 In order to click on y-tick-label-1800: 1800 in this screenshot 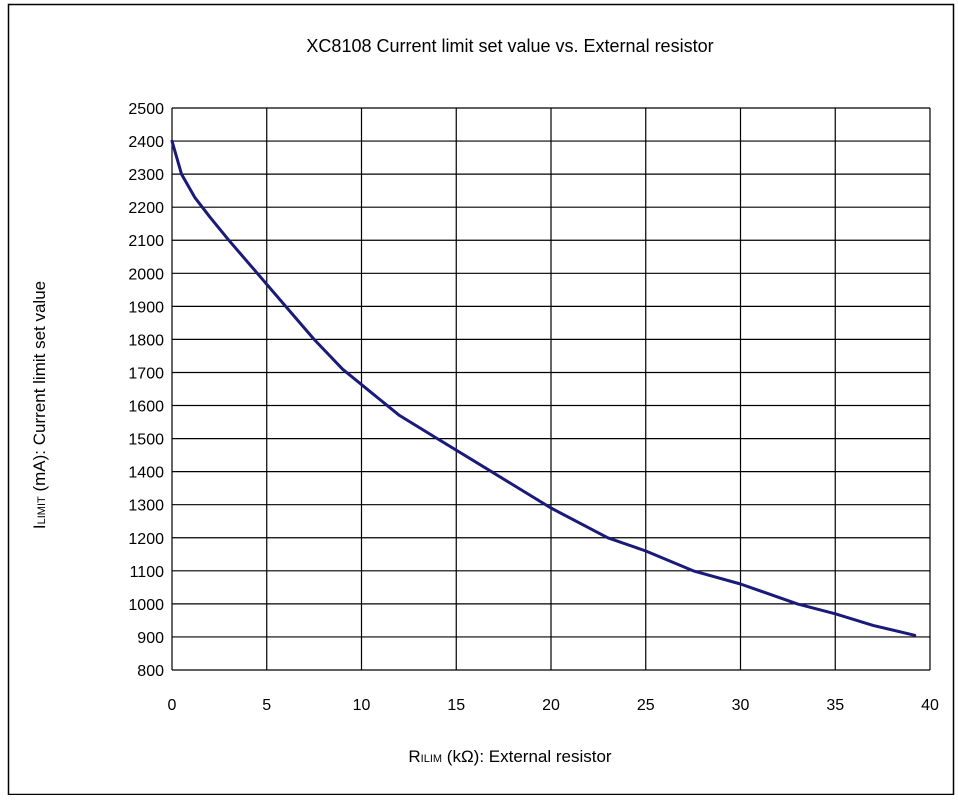, I will do `click(146, 340)`.